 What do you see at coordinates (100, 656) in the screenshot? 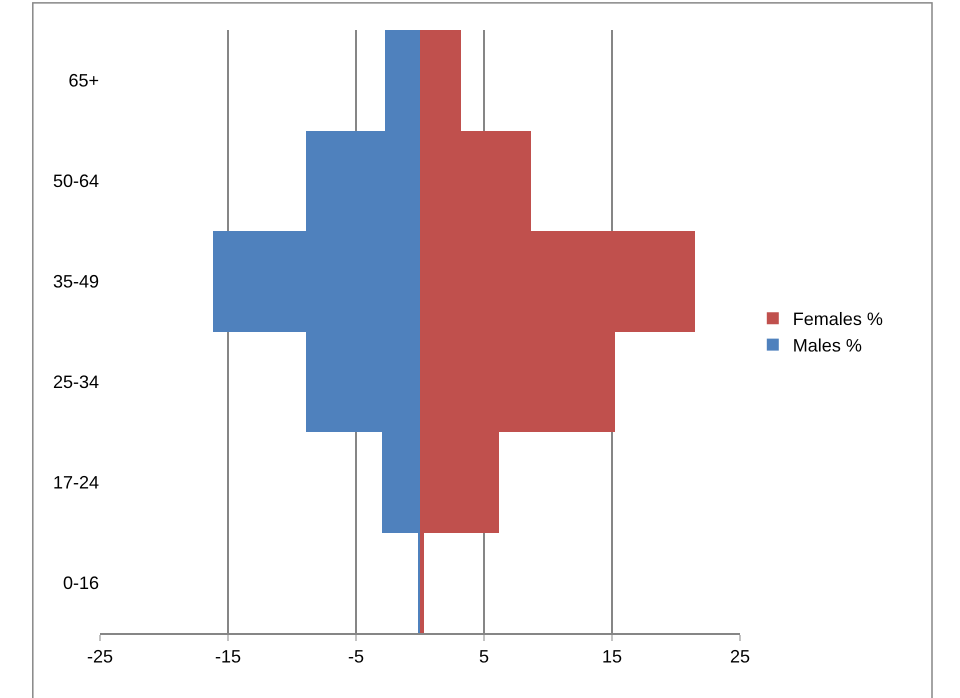
I see `x-tick-label: -25` at bounding box center [100, 656].